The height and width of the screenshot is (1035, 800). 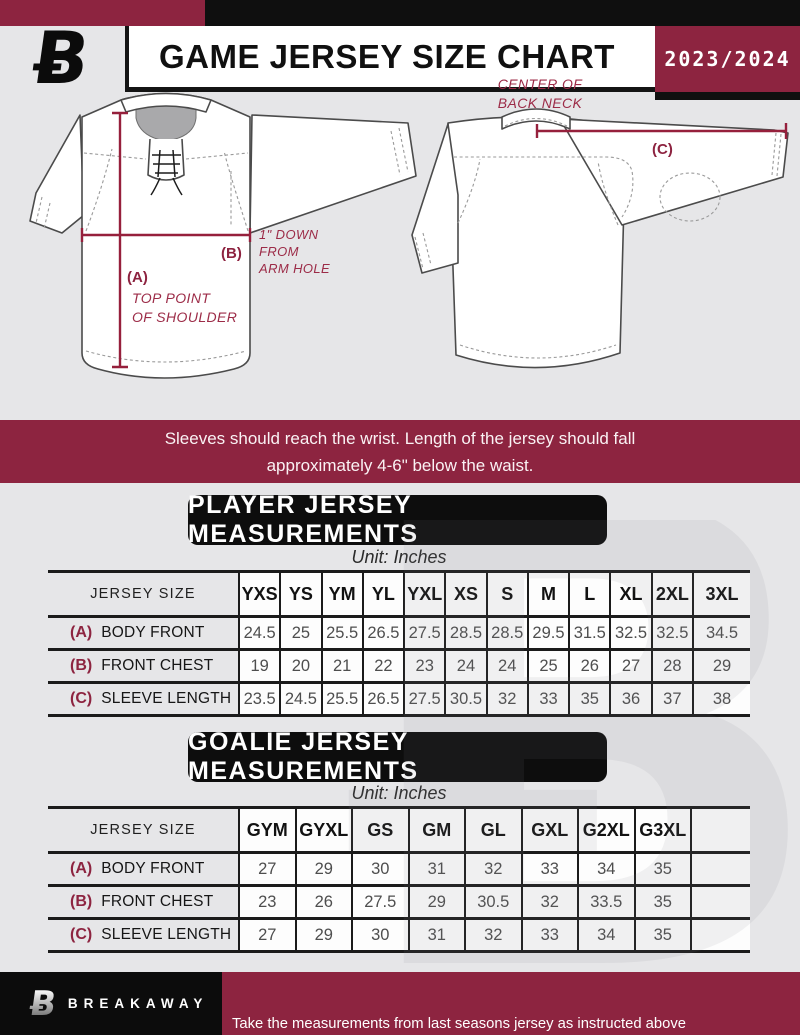 What do you see at coordinates (541, 84) in the screenshot?
I see `backneck-note-line1: CENTER OF` at bounding box center [541, 84].